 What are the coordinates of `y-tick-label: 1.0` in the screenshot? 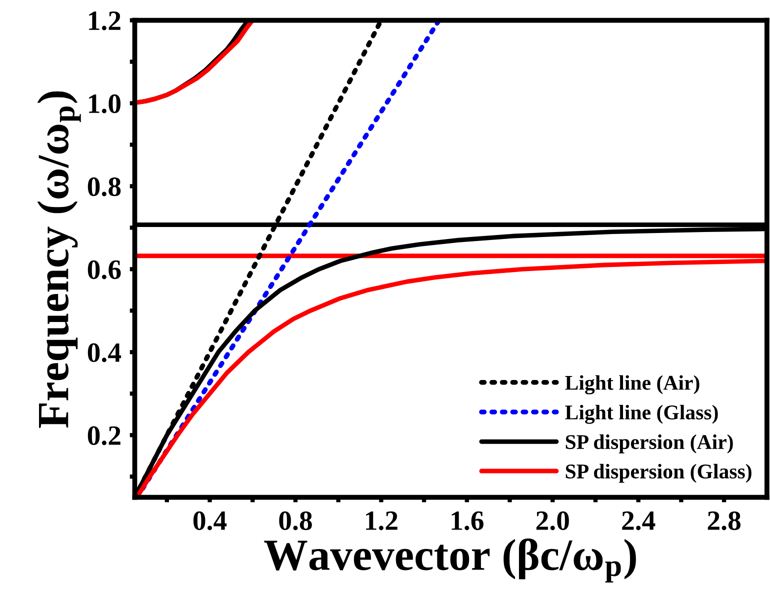 It's located at (104, 104).